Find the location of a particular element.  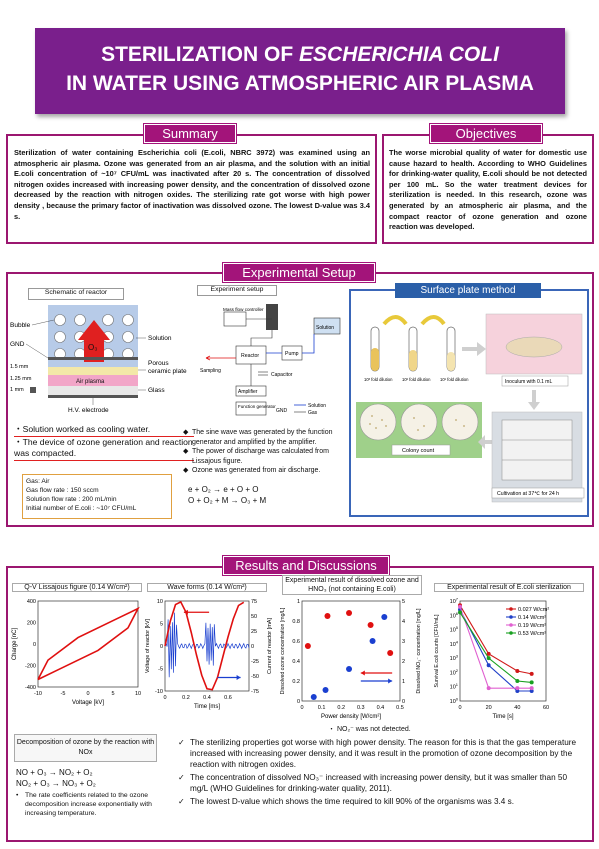

wave-title: Wave forms (0.14 W/cm²) is located at coordinates (207, 587).